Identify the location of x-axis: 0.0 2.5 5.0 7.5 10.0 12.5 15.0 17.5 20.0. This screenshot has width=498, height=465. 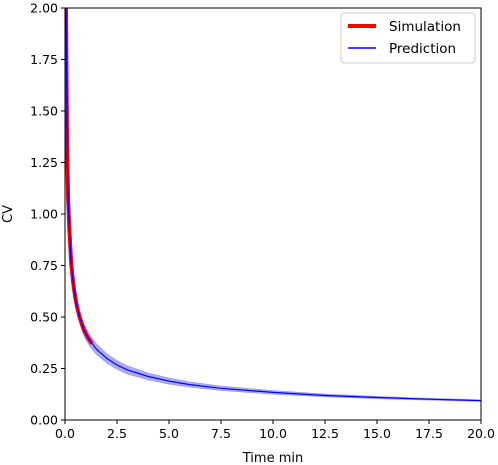
(275, 430).